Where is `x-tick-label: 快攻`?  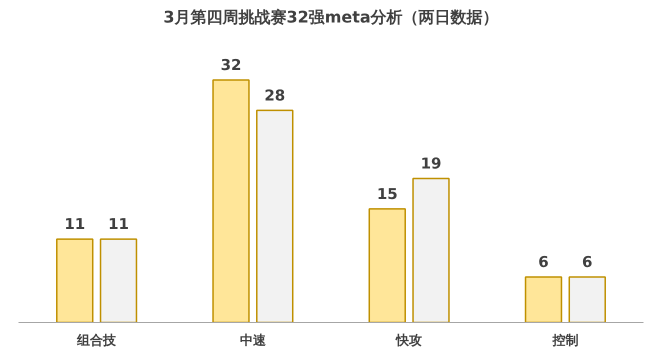 x-tick-label: 快攻 is located at coordinates (408, 341).